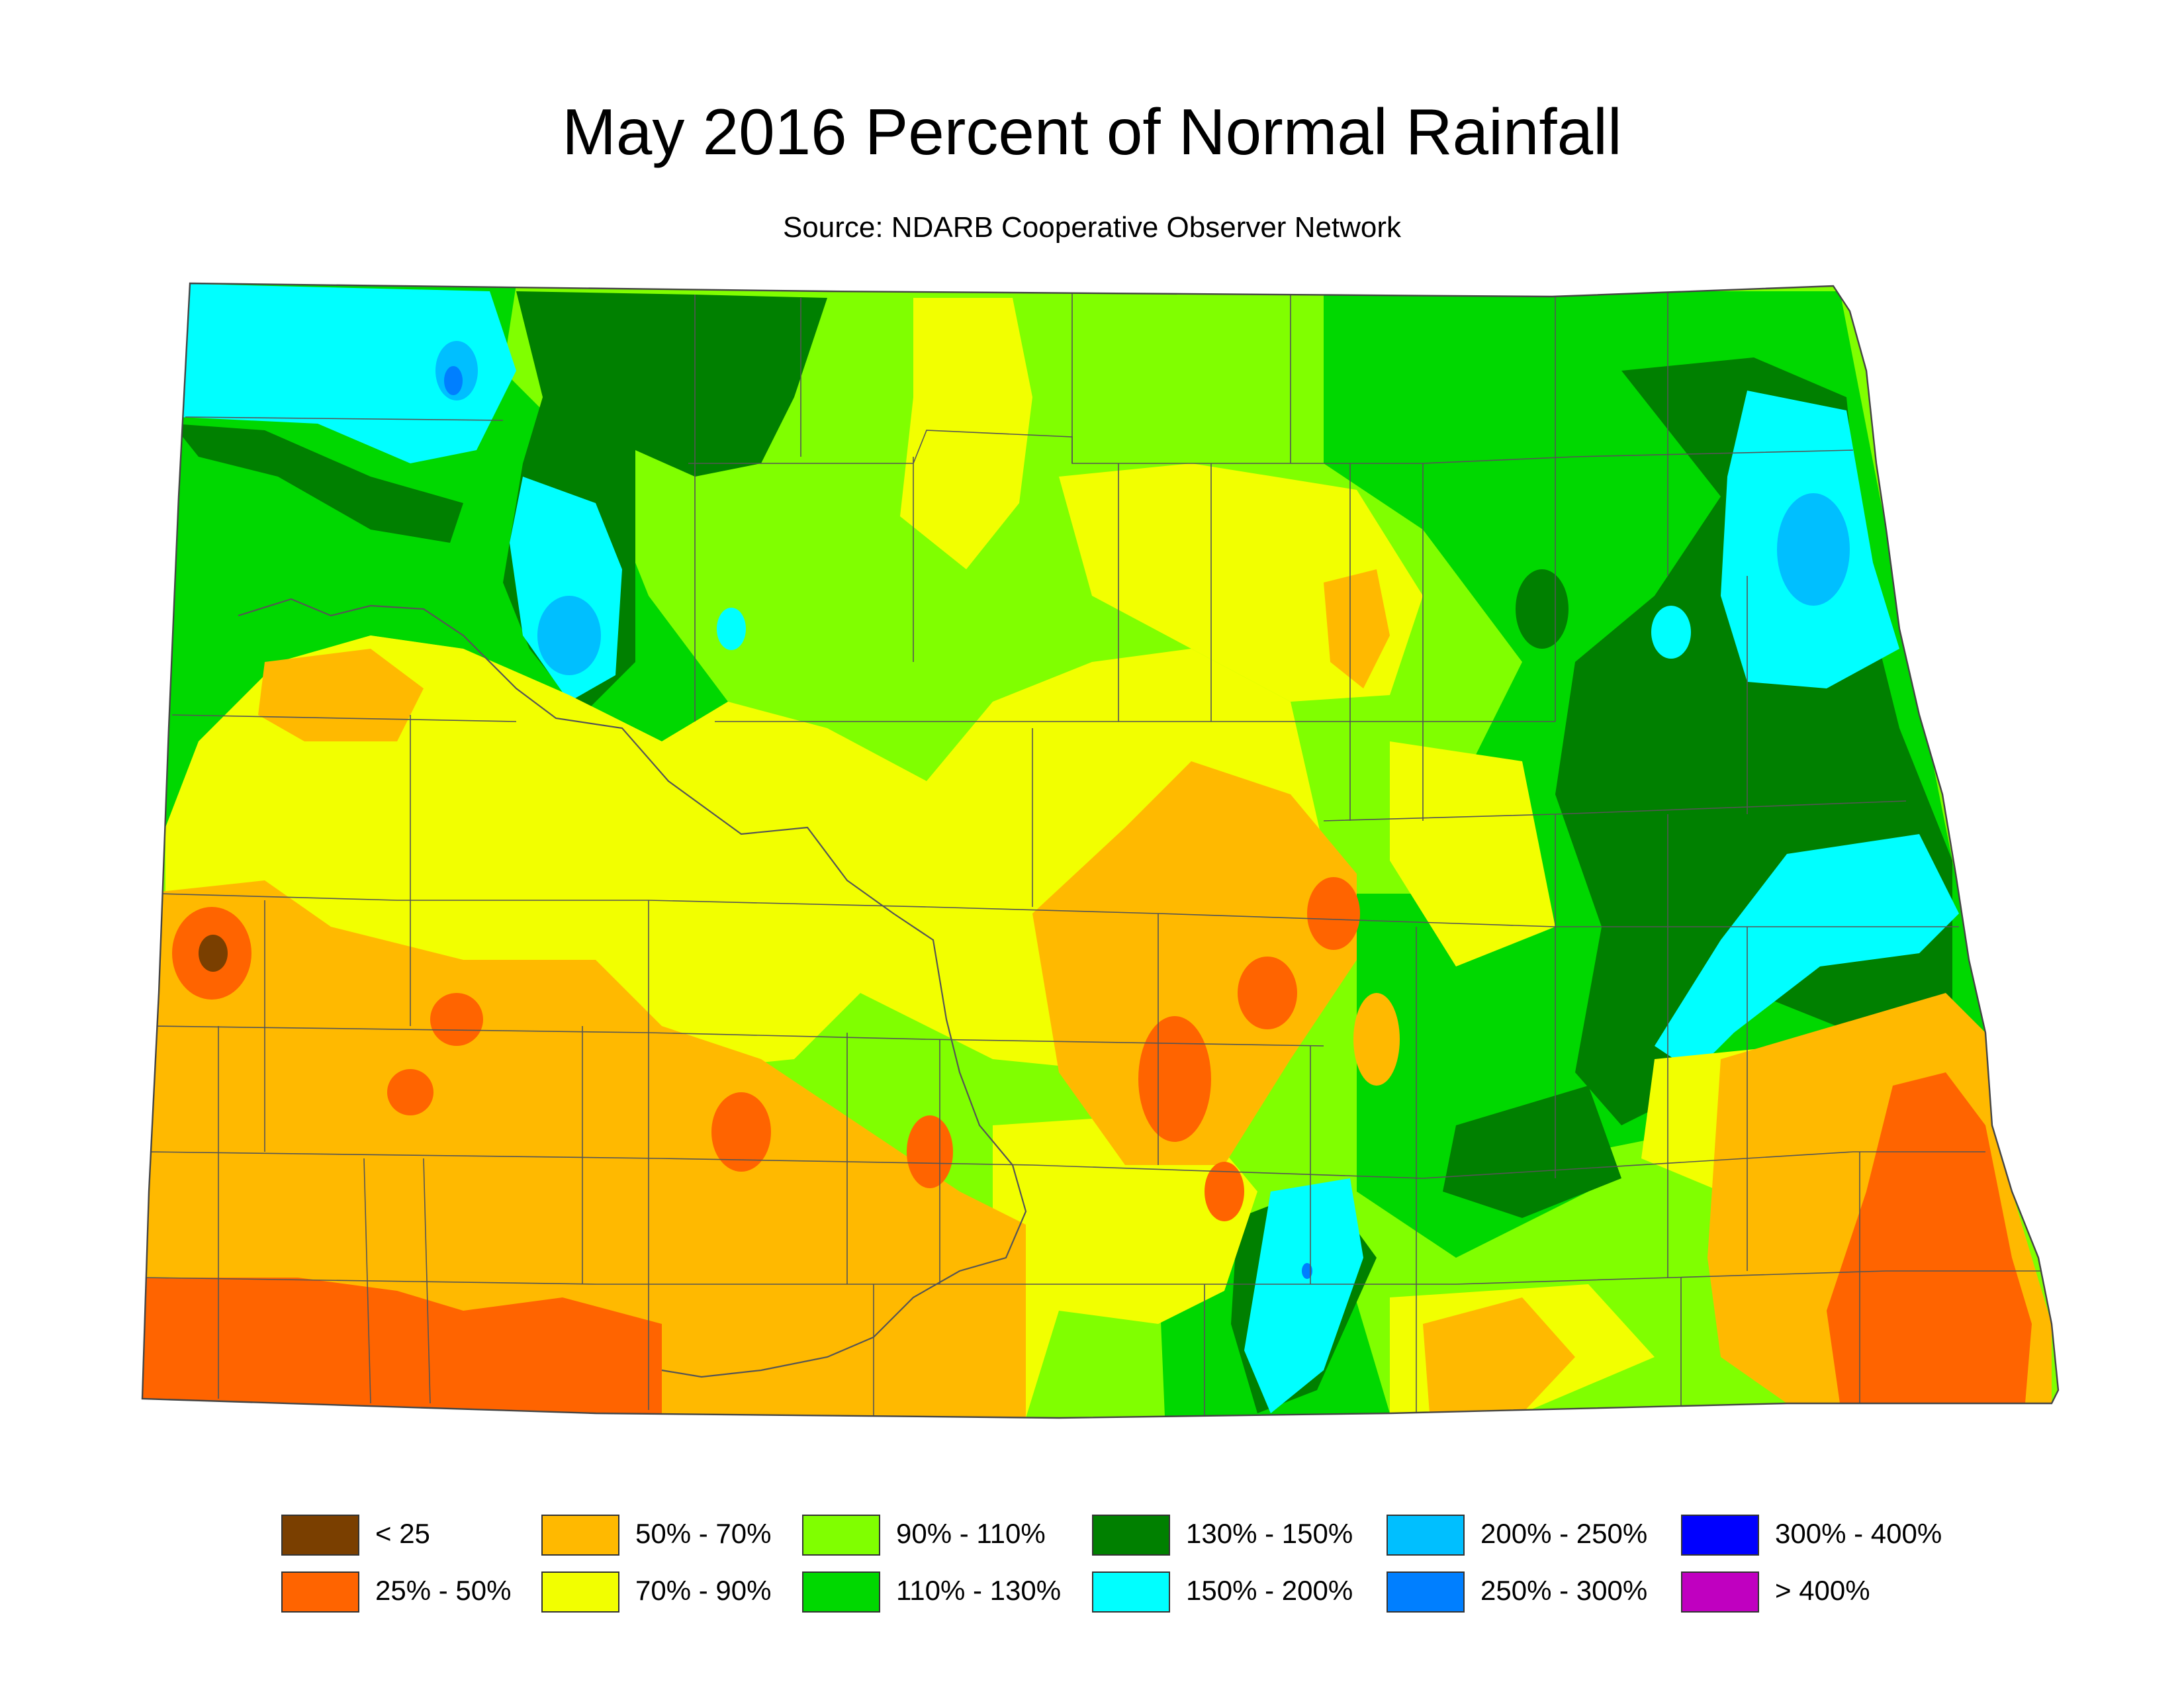 This screenshot has height=1688, width=2184. Describe the element at coordinates (1671, 632) in the screenshot. I see `field-east-150-200-small` at that location.